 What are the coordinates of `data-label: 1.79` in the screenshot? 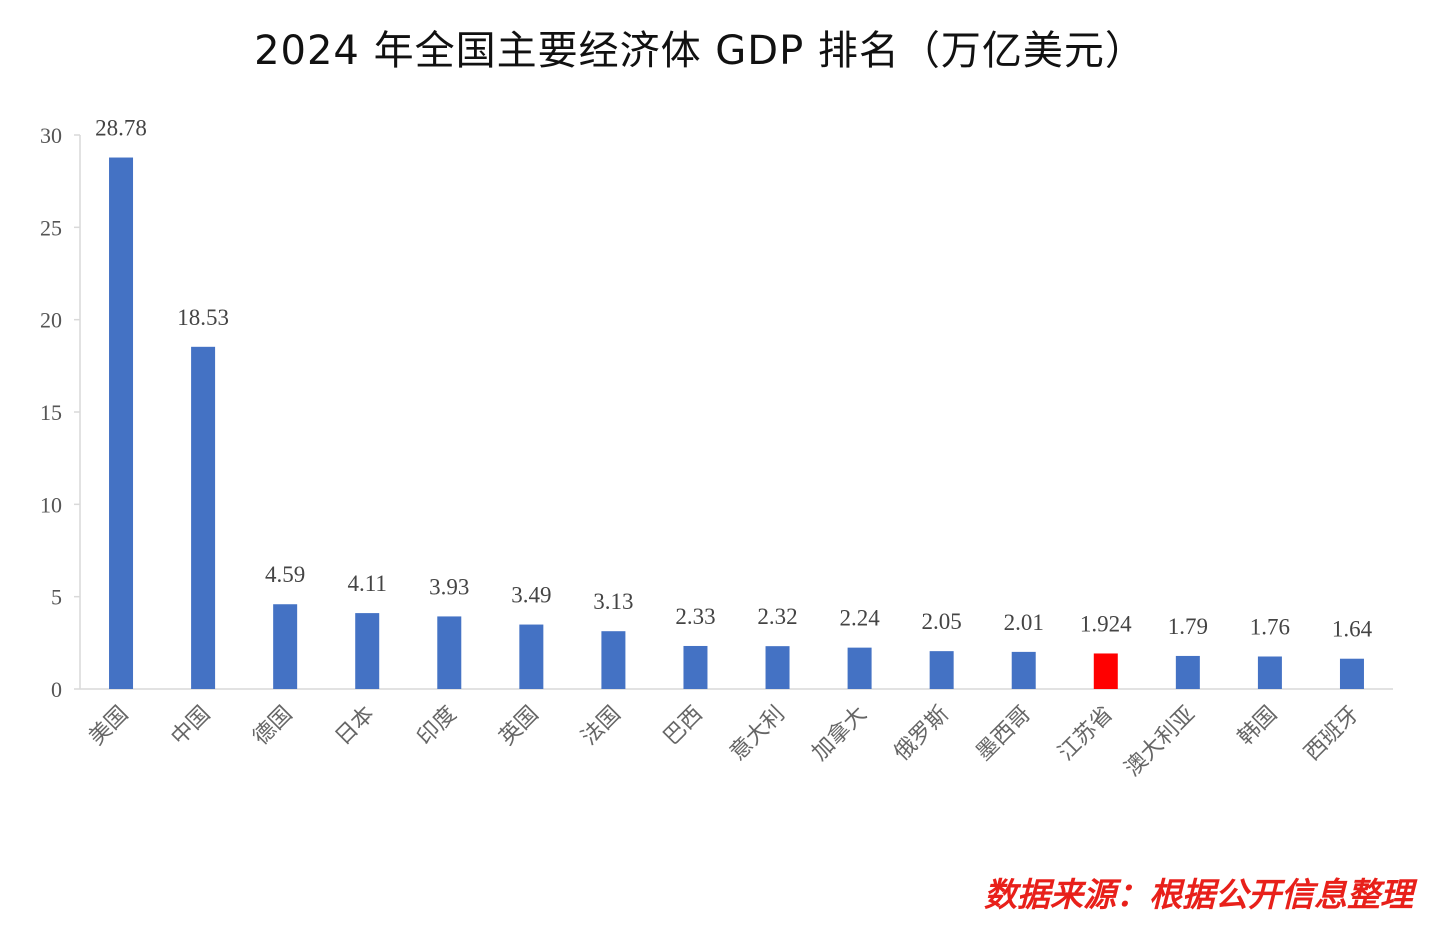 It's located at (1188, 626).